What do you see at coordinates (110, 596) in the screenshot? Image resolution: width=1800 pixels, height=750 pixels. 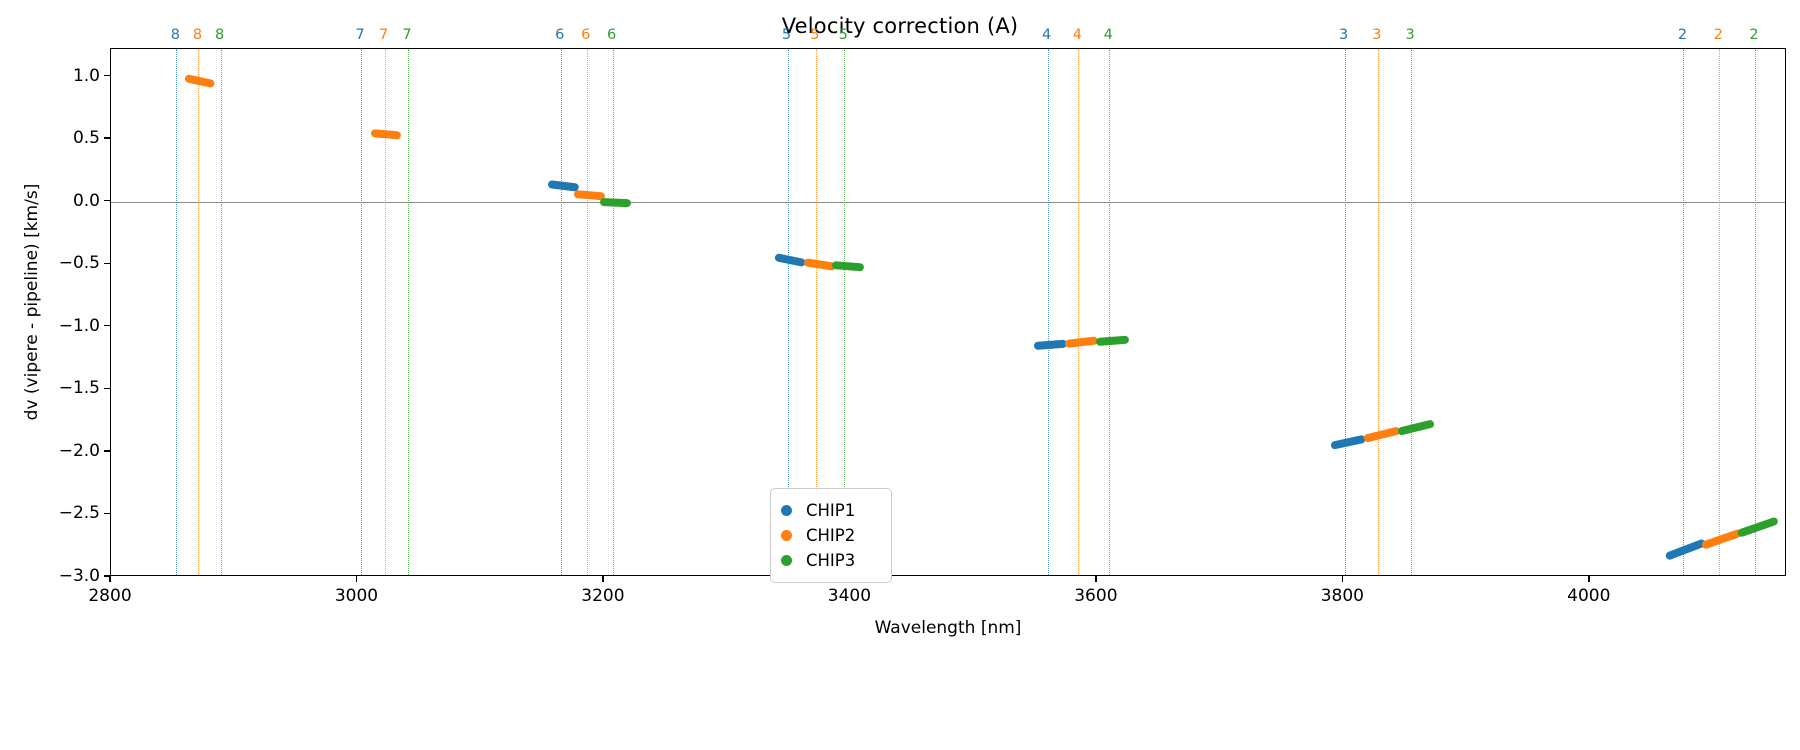 I see `x-tick-label: 2800` at bounding box center [110, 596].